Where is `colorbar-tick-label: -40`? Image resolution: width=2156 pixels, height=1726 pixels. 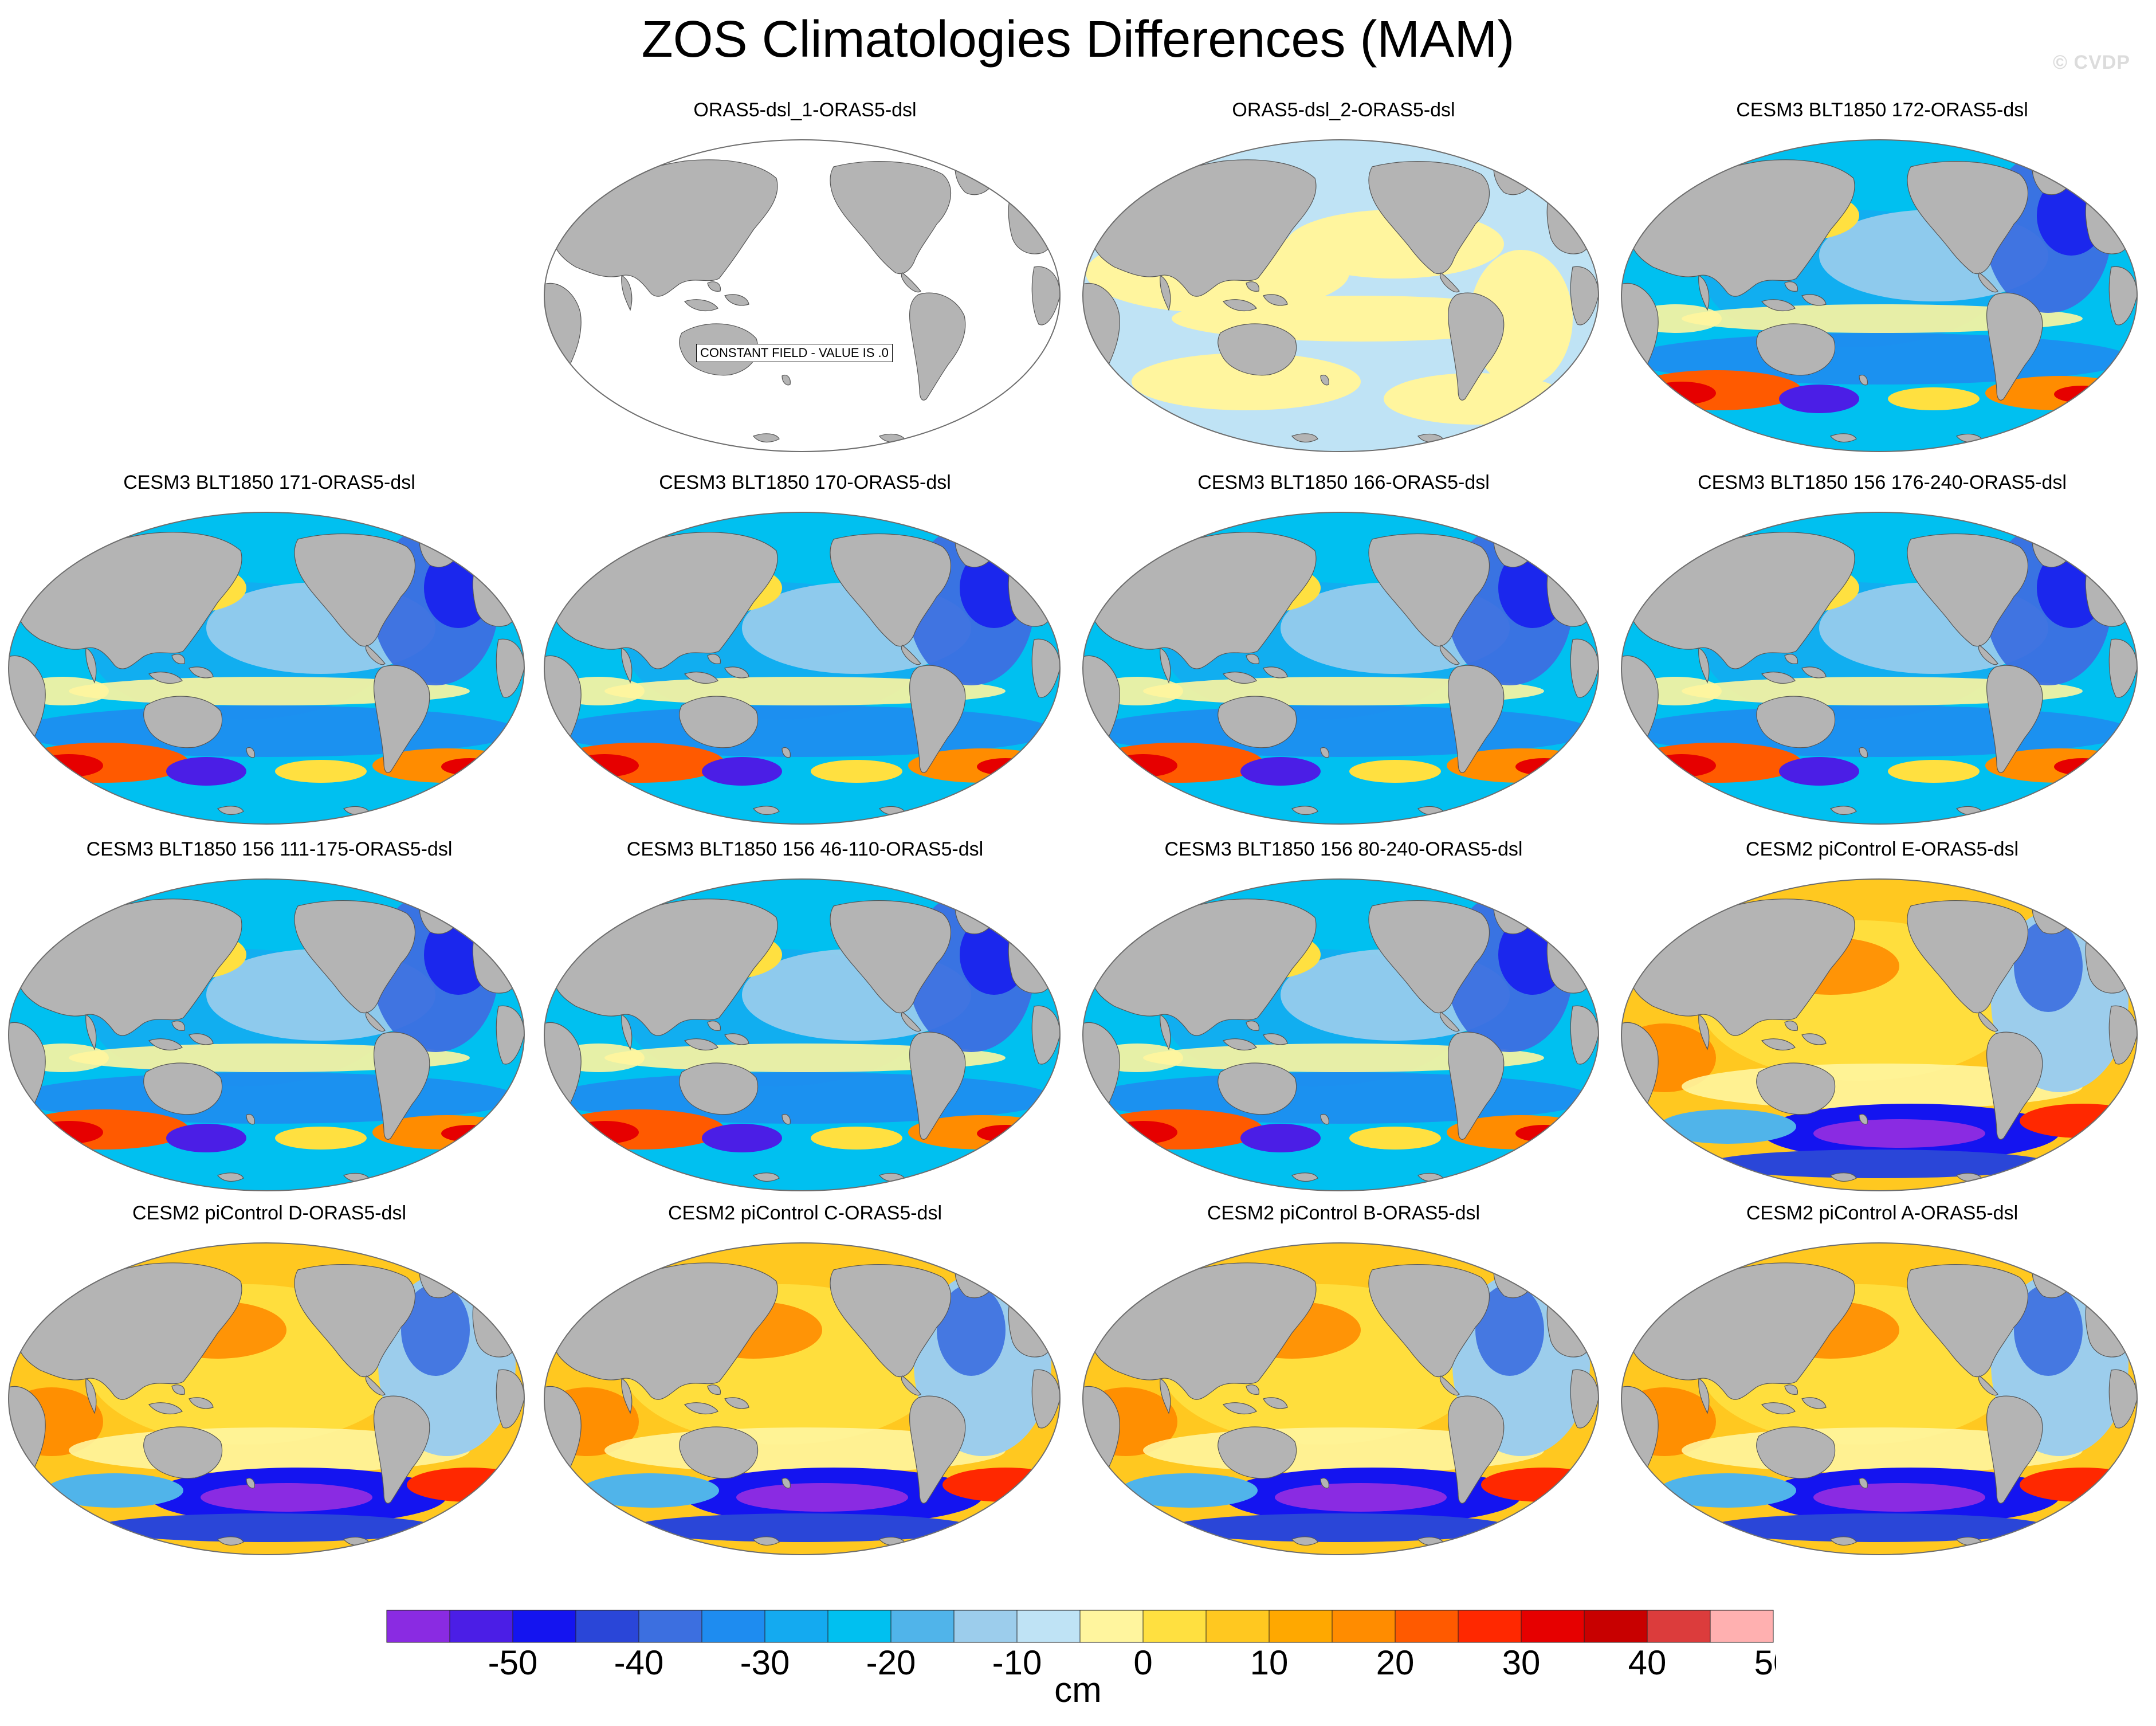
colorbar-tick-label: -40 is located at coordinates (639, 1660).